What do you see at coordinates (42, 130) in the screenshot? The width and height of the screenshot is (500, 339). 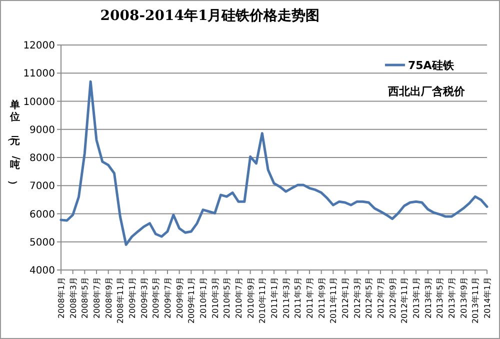 I see `y-tick-label: 9000` at bounding box center [42, 130].